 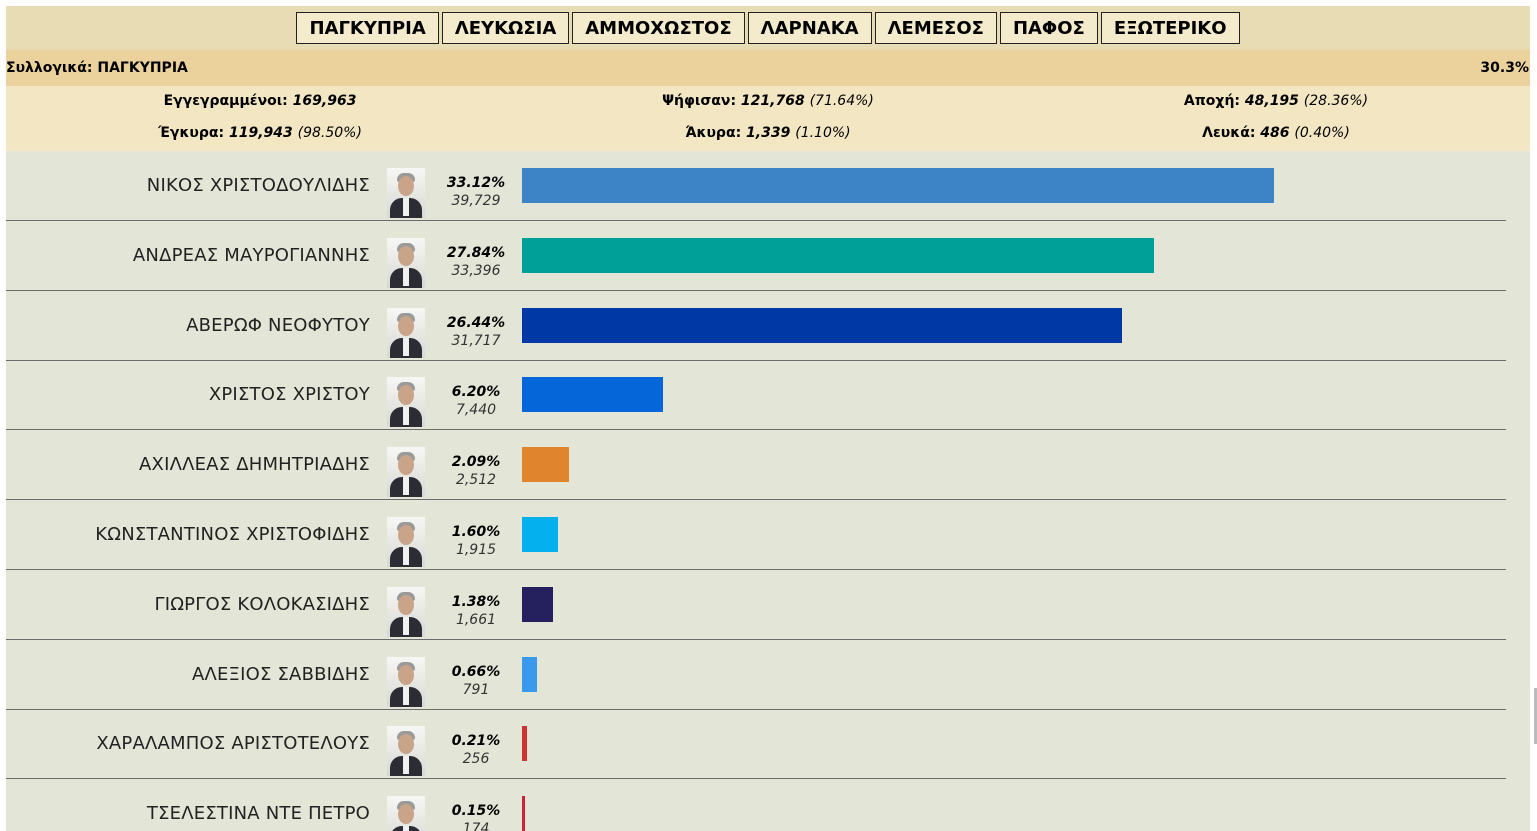 I want to click on votes-label: 791, so click(x=476, y=690).